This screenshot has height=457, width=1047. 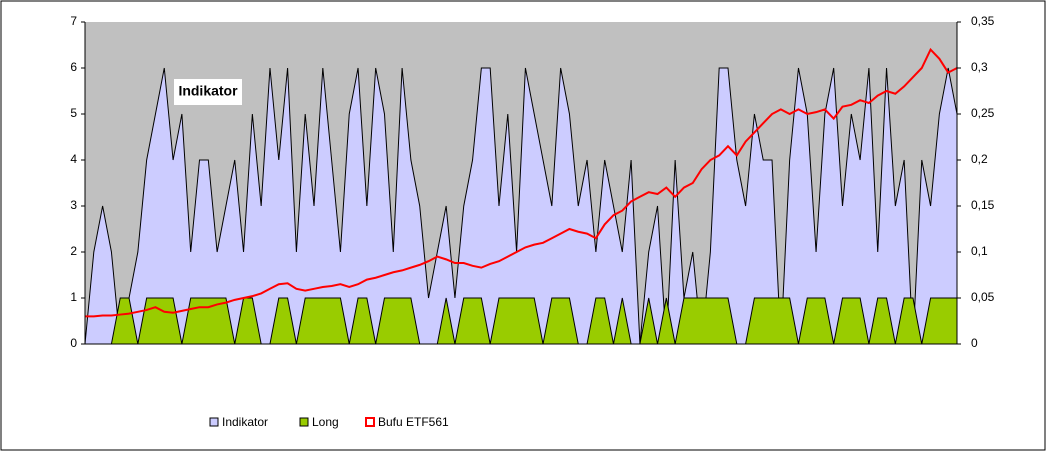 I want to click on y-tick-label: 0, so click(x=73, y=343).